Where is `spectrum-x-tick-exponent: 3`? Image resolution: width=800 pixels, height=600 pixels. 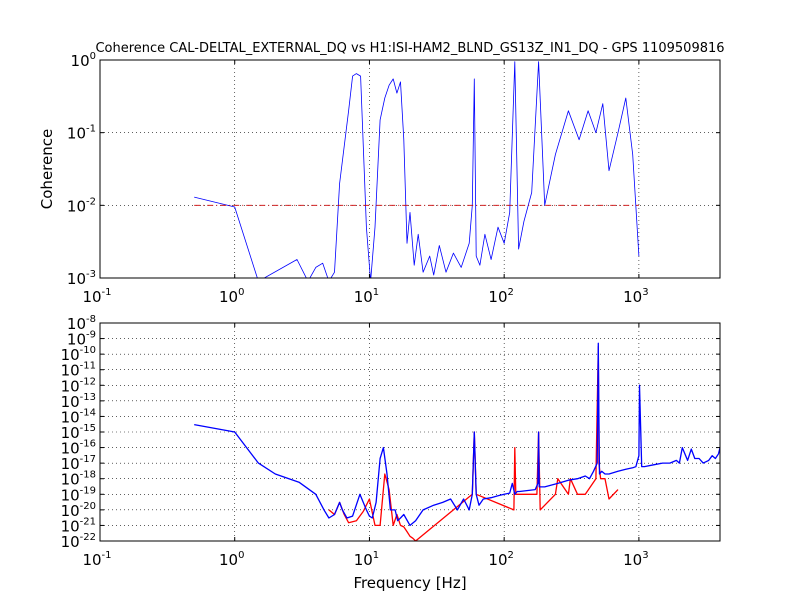
spectrum-x-tick-exponent: 3 is located at coordinates (645, 555).